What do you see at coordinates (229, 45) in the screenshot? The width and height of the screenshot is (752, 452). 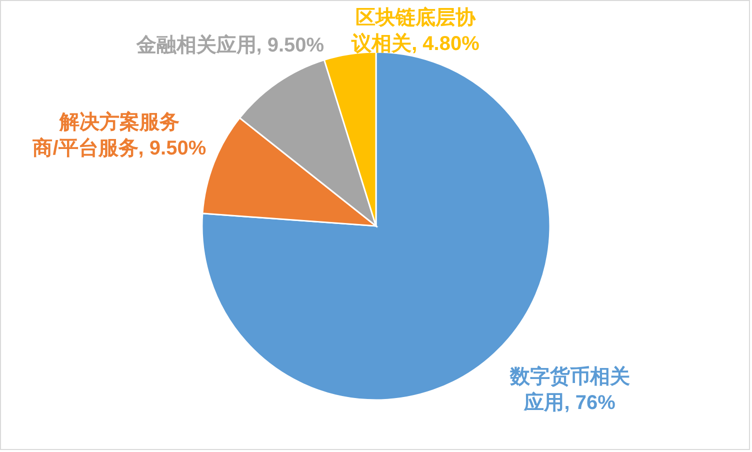 I see `slice-label: 金融相关应用, 9.50%` at bounding box center [229, 45].